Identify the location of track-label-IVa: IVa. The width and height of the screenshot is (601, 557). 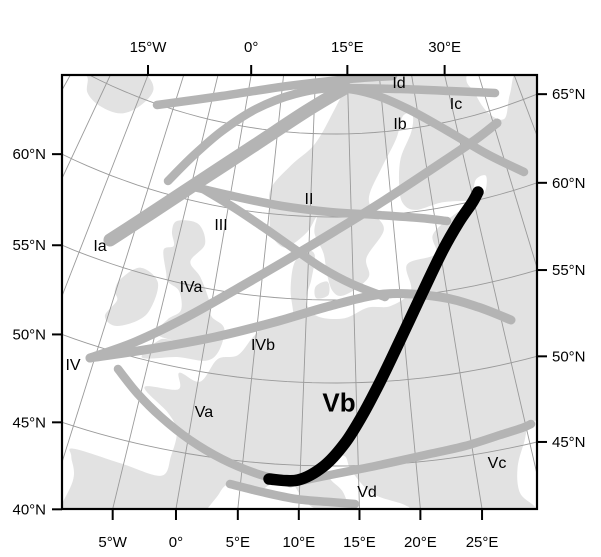
(191, 287).